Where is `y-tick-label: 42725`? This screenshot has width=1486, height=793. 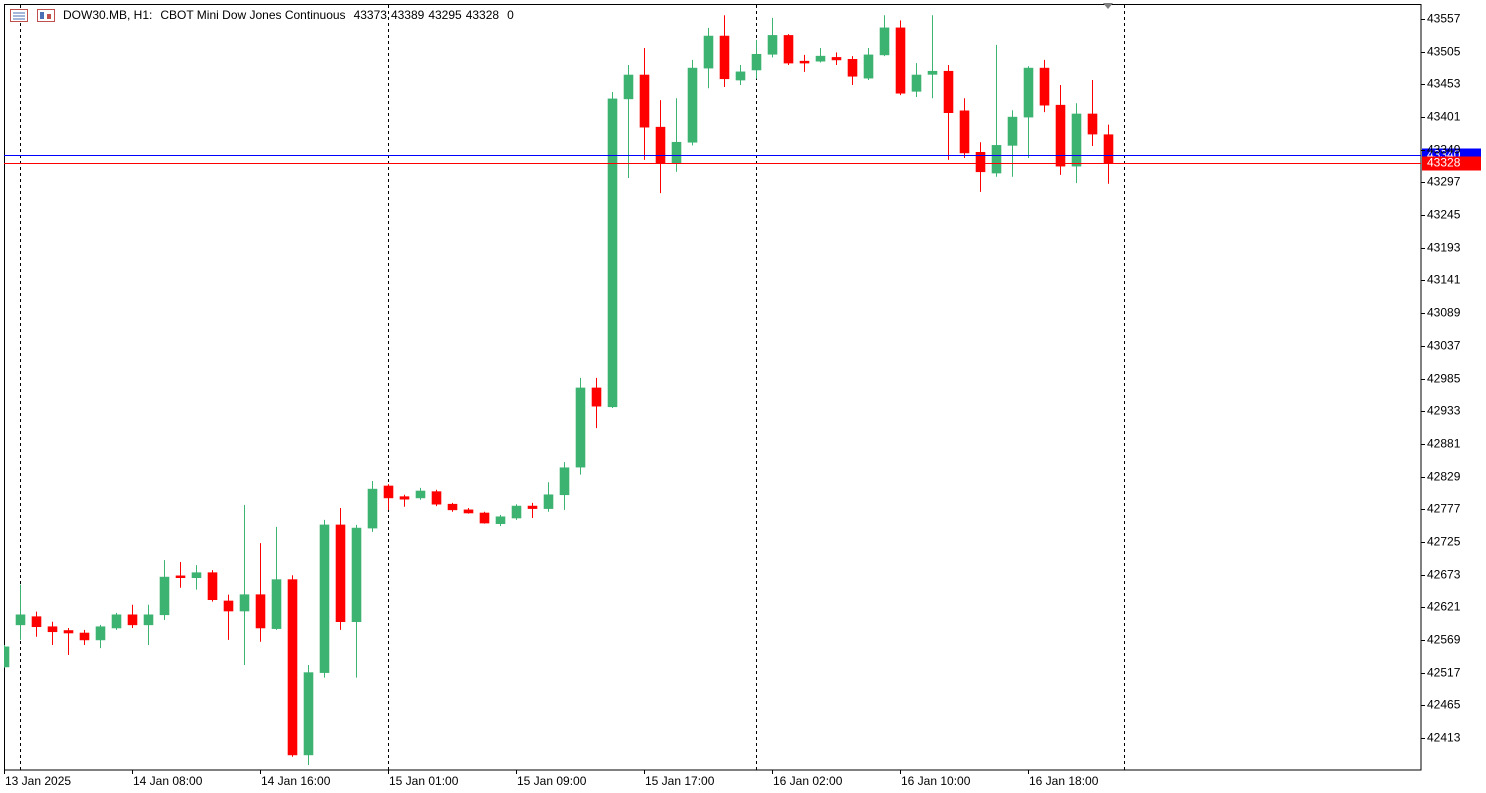
y-tick-label: 42725 is located at coordinates (1444, 542).